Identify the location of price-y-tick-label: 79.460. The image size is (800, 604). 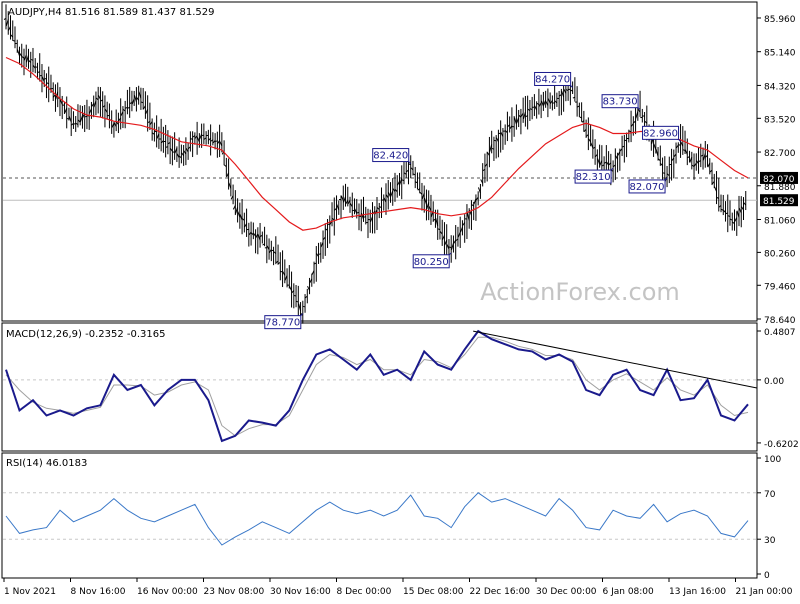
(780, 287).